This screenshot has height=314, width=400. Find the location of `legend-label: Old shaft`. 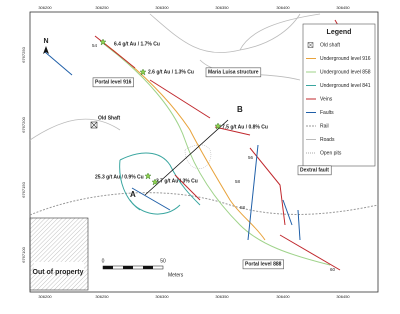

legend-label: Old shaft is located at coordinates (330, 45).